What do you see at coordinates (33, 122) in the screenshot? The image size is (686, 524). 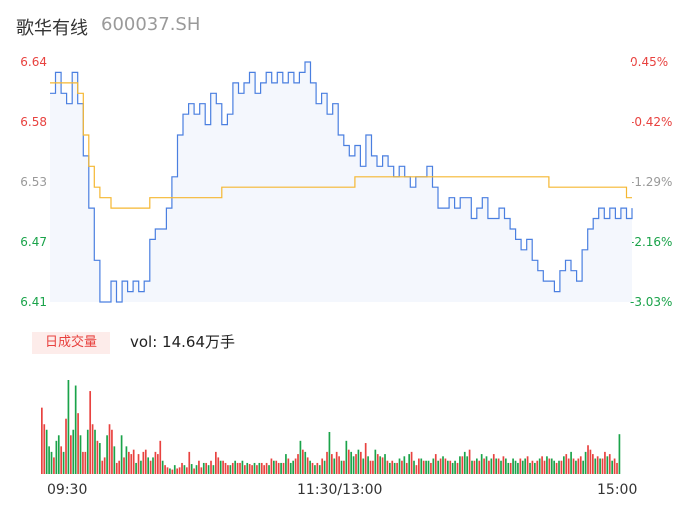 I see `price-label-1: 6.58` at bounding box center [33, 122].